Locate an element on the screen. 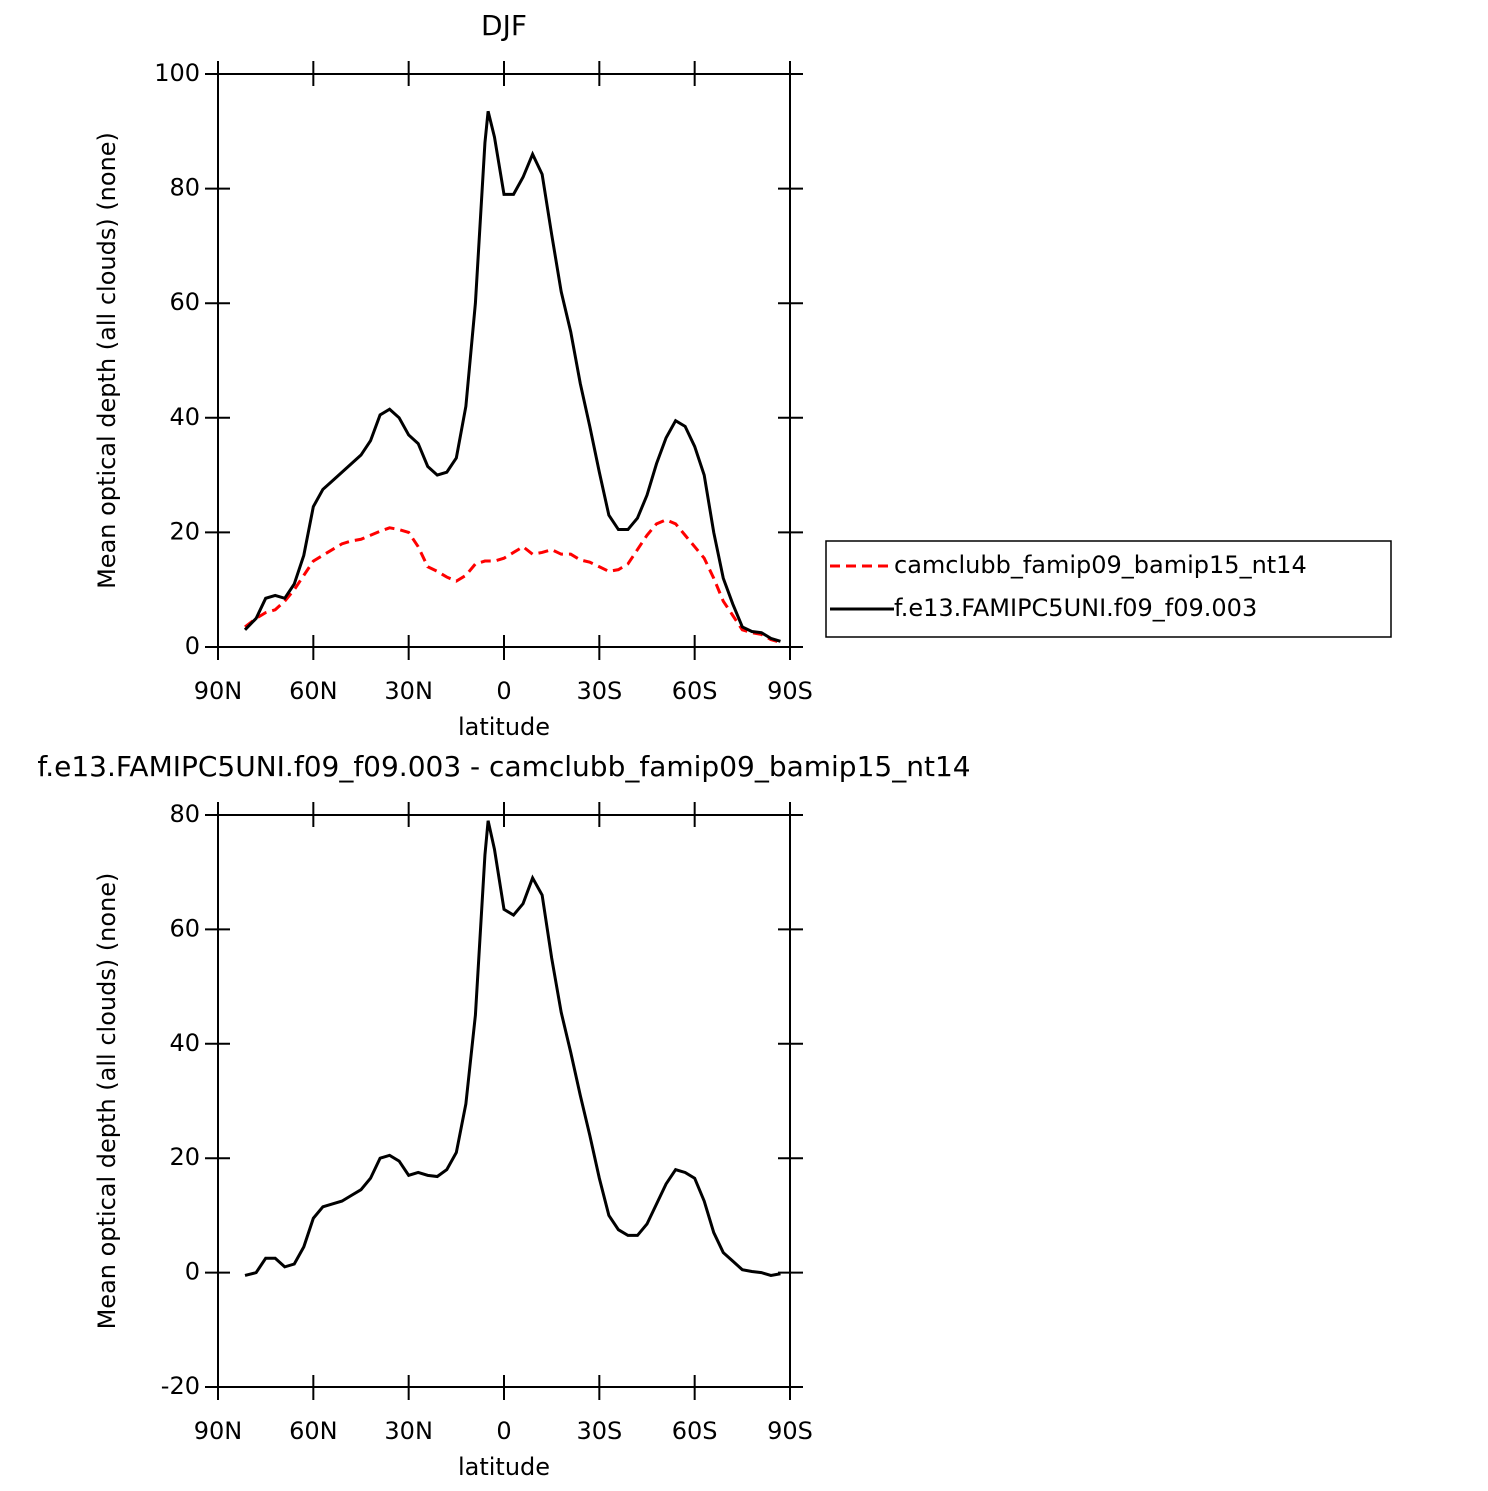 The height and width of the screenshot is (1491, 1488). y-tick-label: 100 is located at coordinates (177, 73).